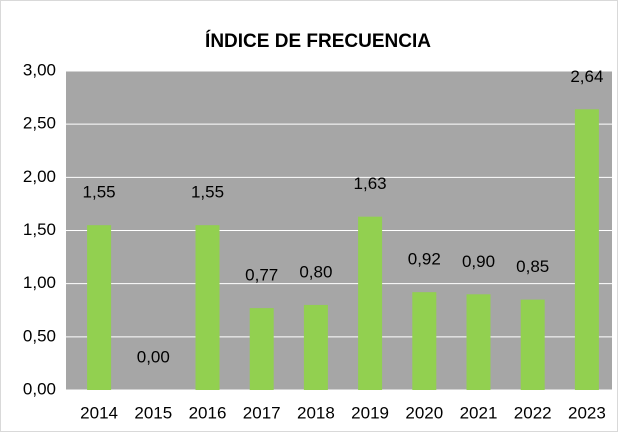 This screenshot has height=432, width=618. Describe the element at coordinates (39, 123) in the screenshot. I see `y-tick-label: 2,50` at that location.